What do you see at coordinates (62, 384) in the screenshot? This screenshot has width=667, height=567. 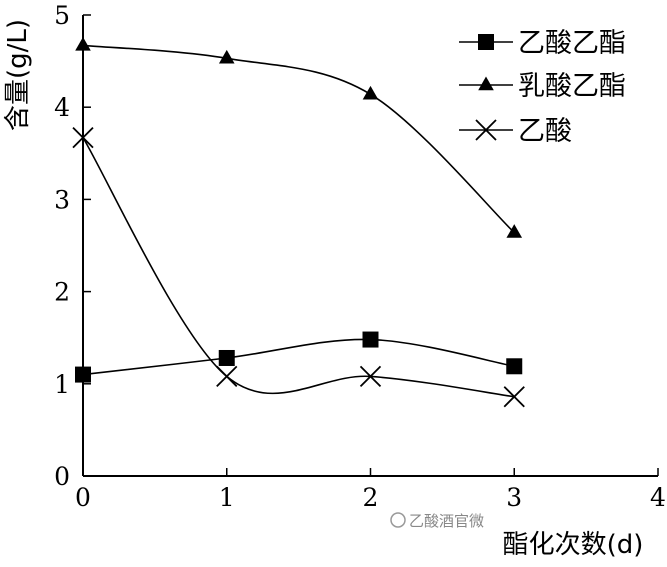 I see `y-tick-label: 1` at bounding box center [62, 384].